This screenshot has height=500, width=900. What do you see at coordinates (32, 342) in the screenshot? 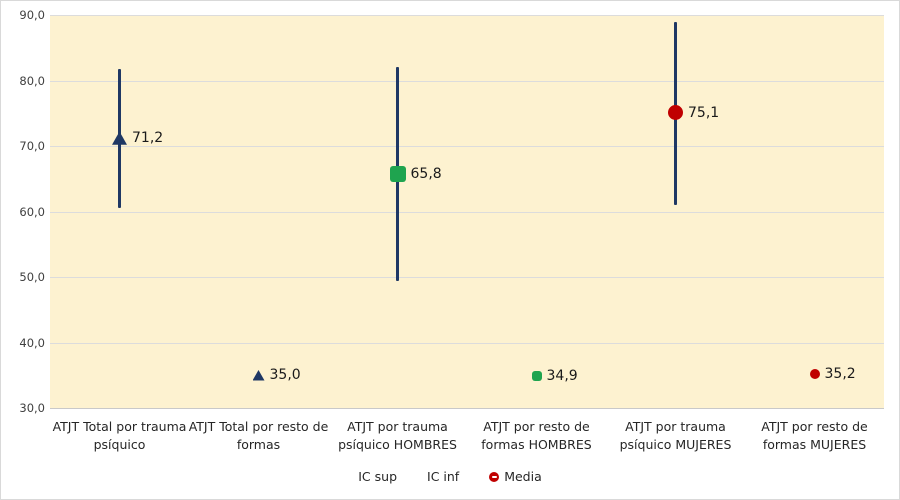
I see `y-tick-label: 40,0` at bounding box center [32, 342].